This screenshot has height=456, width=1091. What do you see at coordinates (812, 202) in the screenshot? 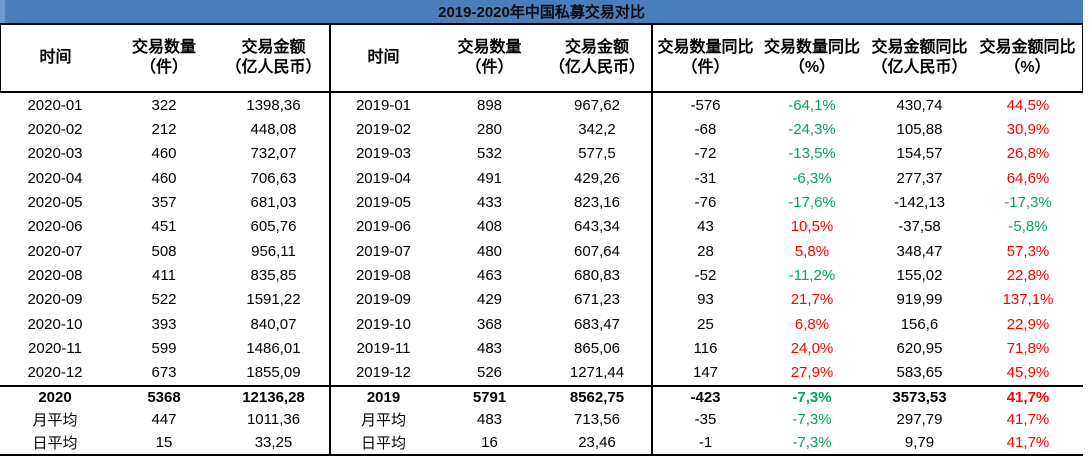
I see `cell-dnp: -17,6%` at bounding box center [812, 202].